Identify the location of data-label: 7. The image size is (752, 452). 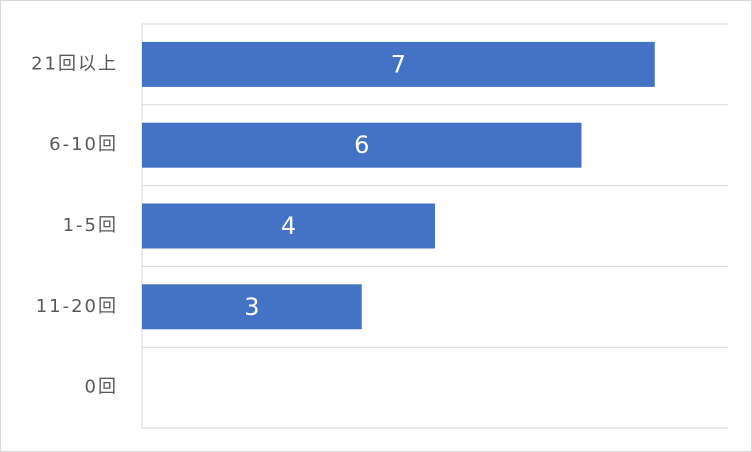
(398, 64).